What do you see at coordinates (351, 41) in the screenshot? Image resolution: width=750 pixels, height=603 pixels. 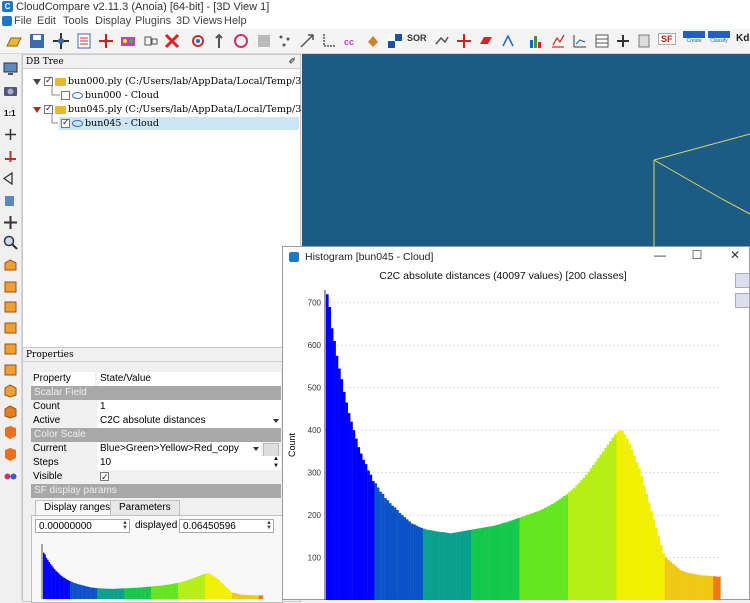 I see `cc-icon: cc` at bounding box center [351, 41].